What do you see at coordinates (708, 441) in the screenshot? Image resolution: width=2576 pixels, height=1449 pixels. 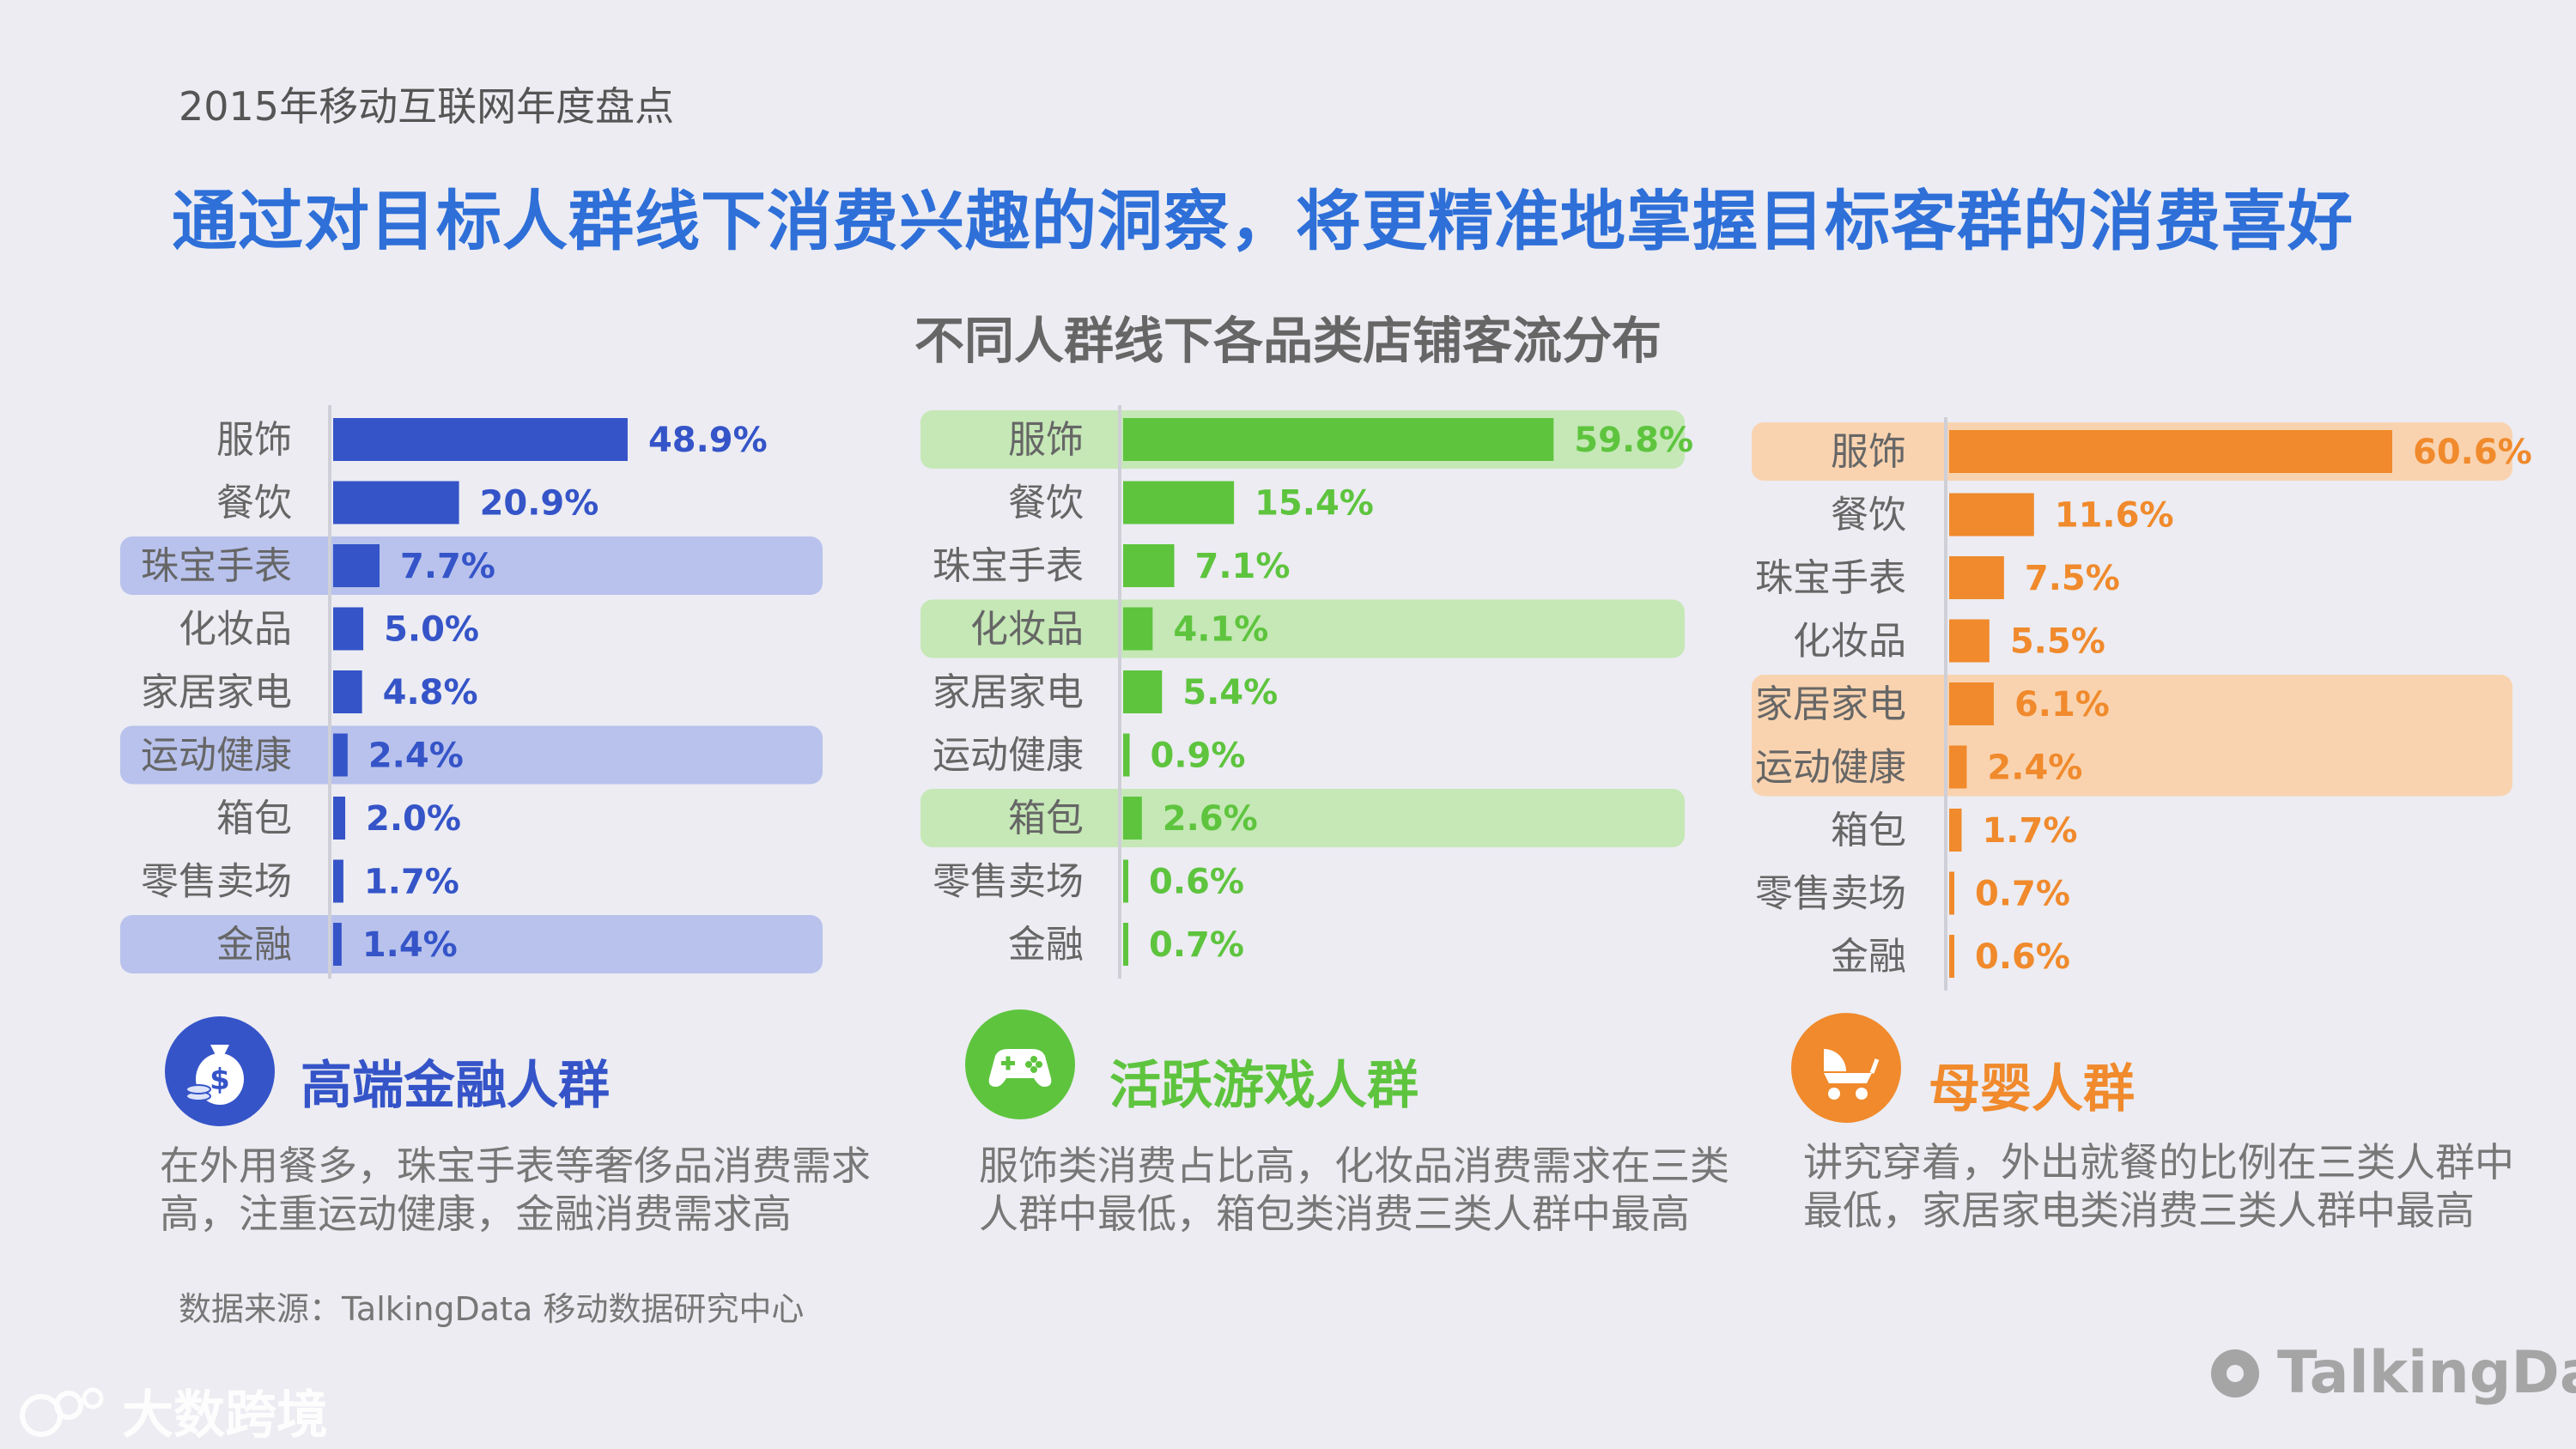 I see `value-label: 48.9%` at bounding box center [708, 441].